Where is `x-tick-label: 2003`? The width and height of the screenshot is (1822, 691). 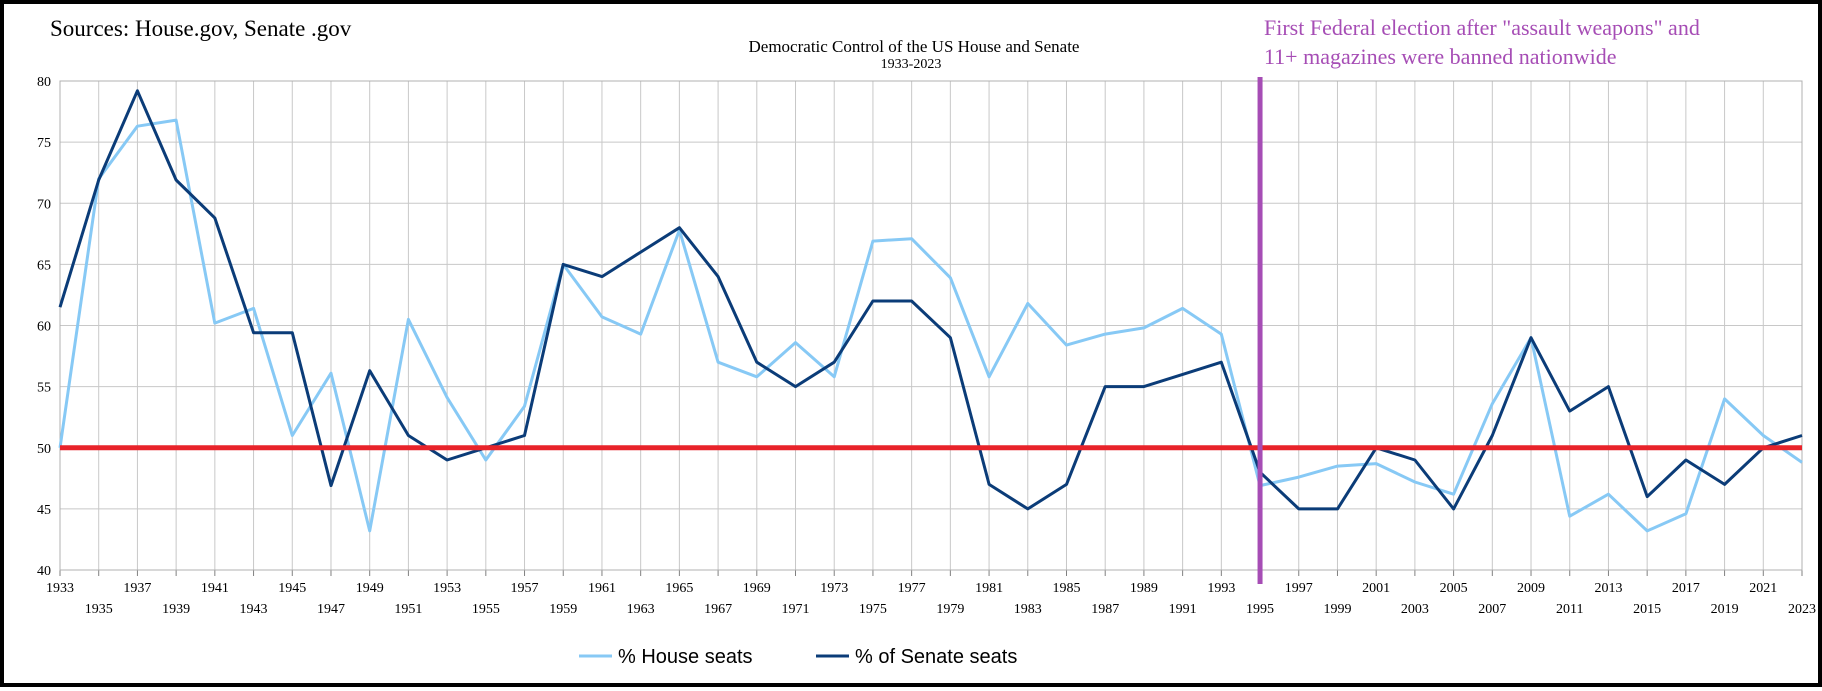 x-tick-label: 2003 is located at coordinates (1415, 609).